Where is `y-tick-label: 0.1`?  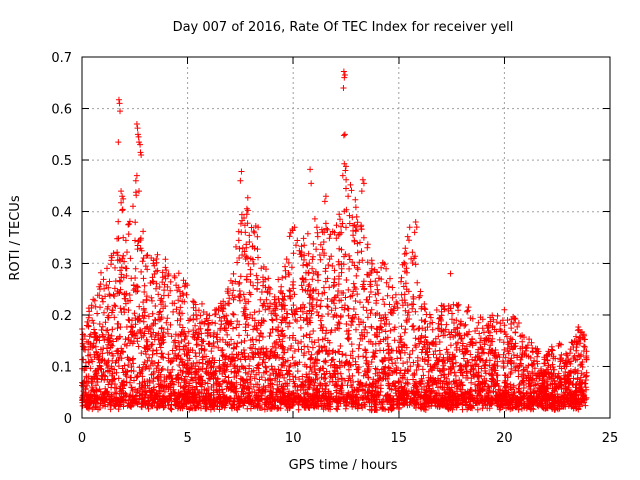
y-tick-label: 0.1 is located at coordinates (61, 367).